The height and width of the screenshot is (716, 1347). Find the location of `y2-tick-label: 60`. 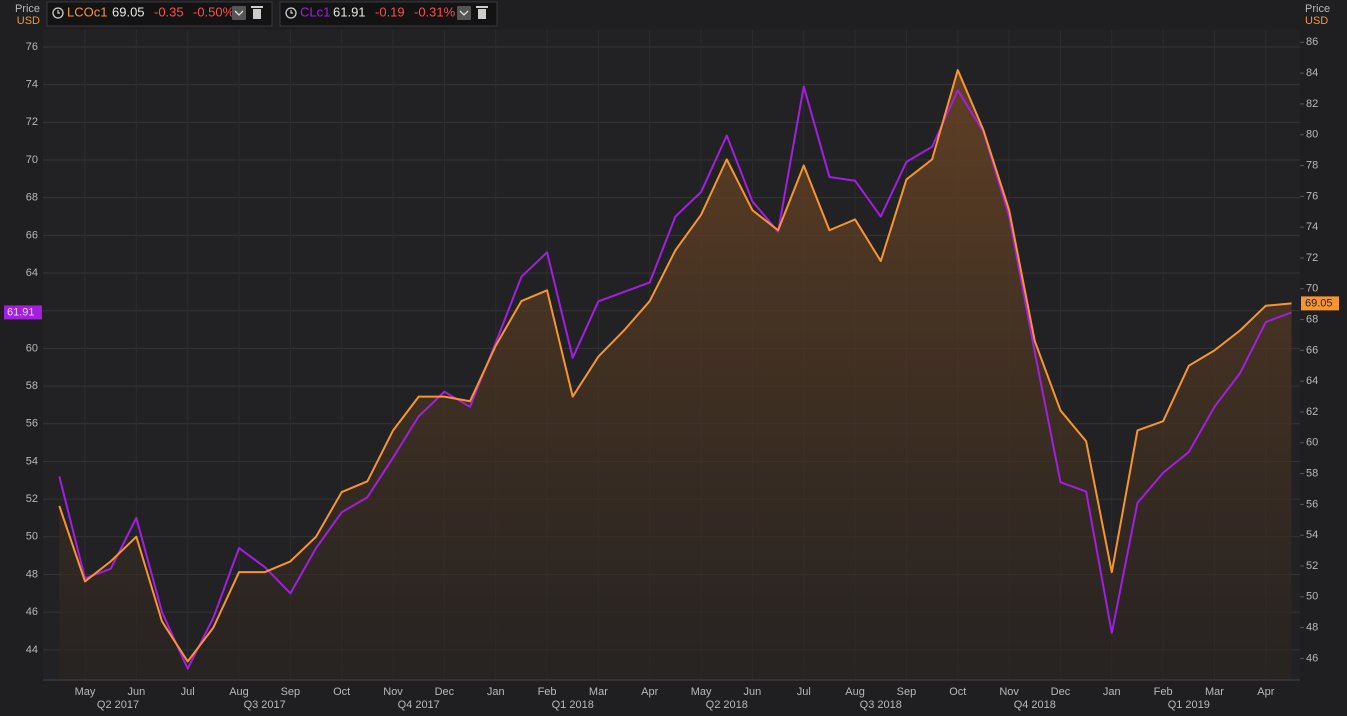

y2-tick-label: 60 is located at coordinates (1312, 443).